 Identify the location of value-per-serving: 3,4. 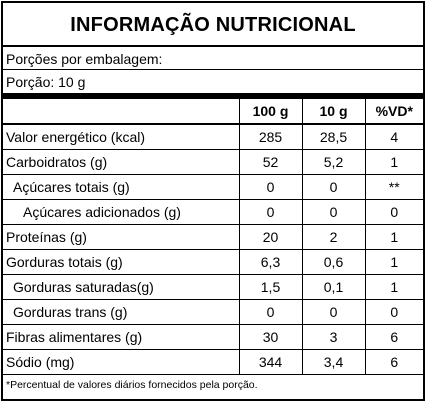
(333, 361).